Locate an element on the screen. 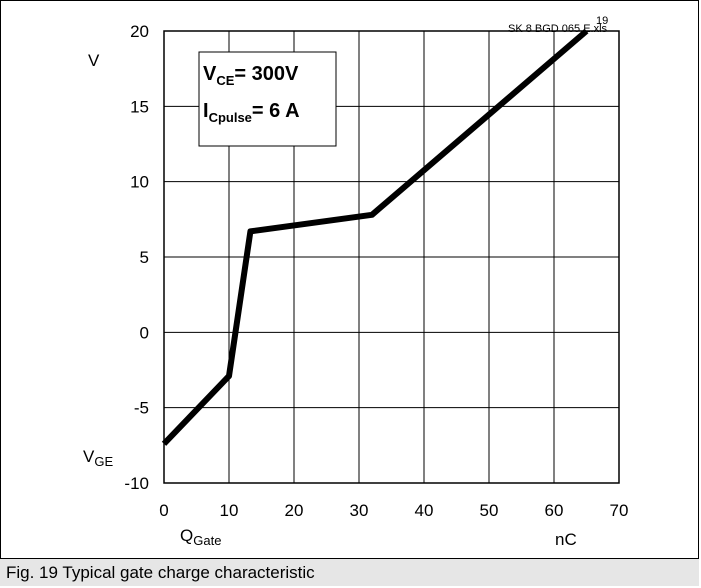 This screenshot has height=588, width=701. y-tick-label: 5 is located at coordinates (144, 257).